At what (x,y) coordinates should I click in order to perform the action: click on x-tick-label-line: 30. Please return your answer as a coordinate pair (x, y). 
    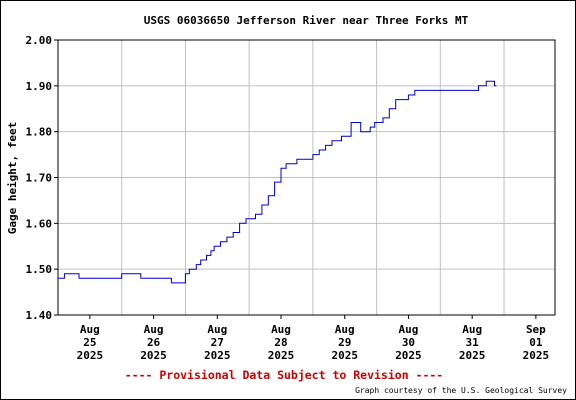
    Looking at the image, I should click on (408, 342).